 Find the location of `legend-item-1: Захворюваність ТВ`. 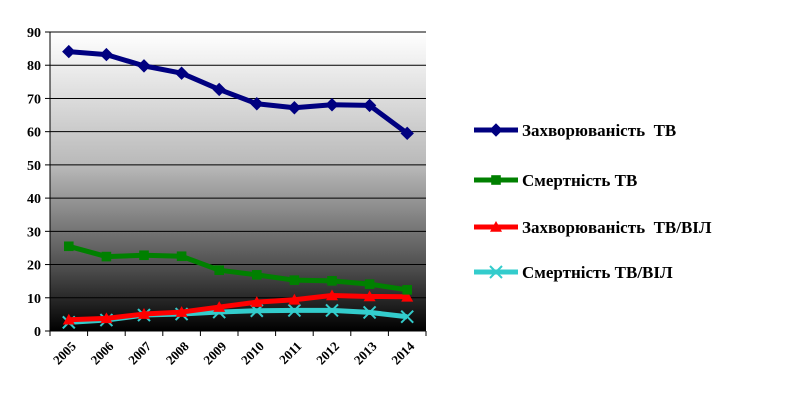

legend-item-1: Захворюваність ТВ is located at coordinates (575, 130).